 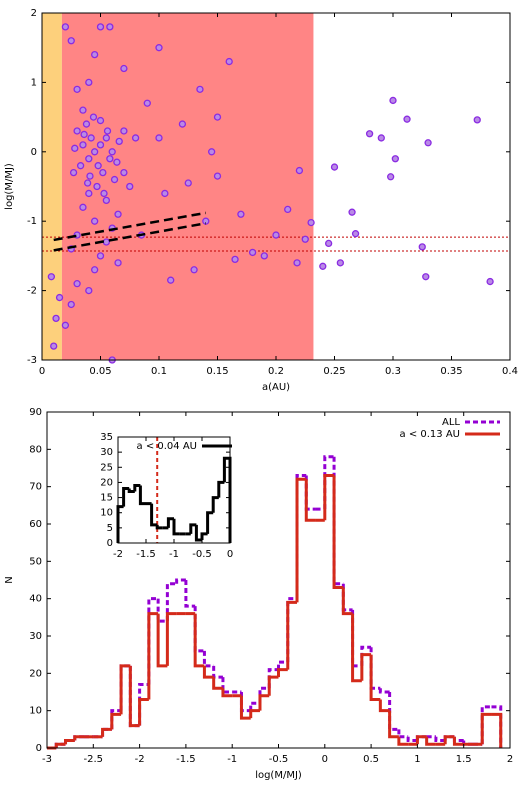 I want to click on x-tick-label: 1.5, so click(x=464, y=759).